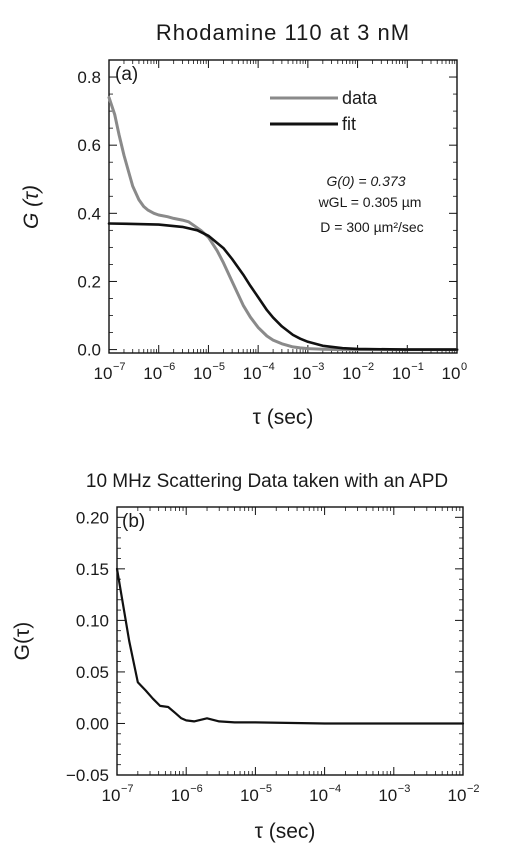 This screenshot has width=529, height=853. What do you see at coordinates (87, 775) in the screenshot?
I see `y-tick-label: −0.05` at bounding box center [87, 775].